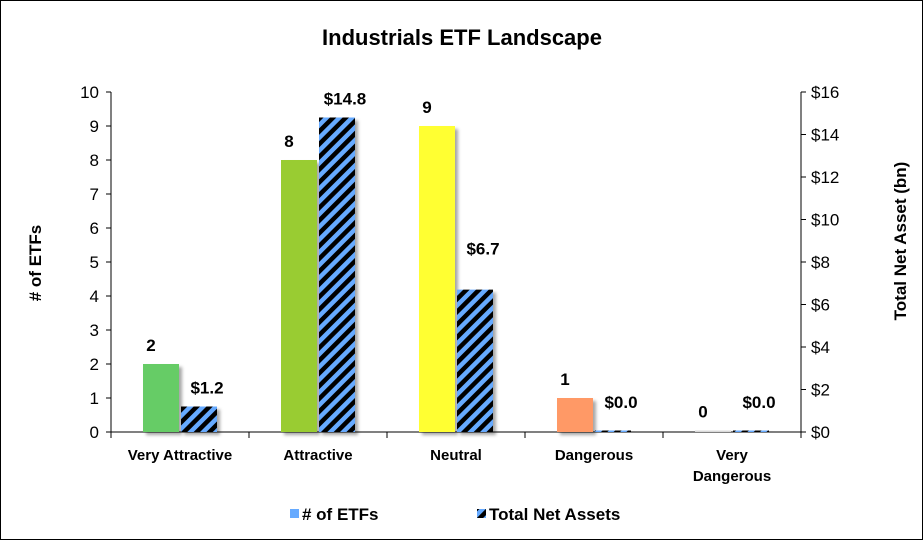 This screenshot has width=923, height=544. Describe the element at coordinates (732, 466) in the screenshot. I see `category-label: Very Dangerous` at that location.